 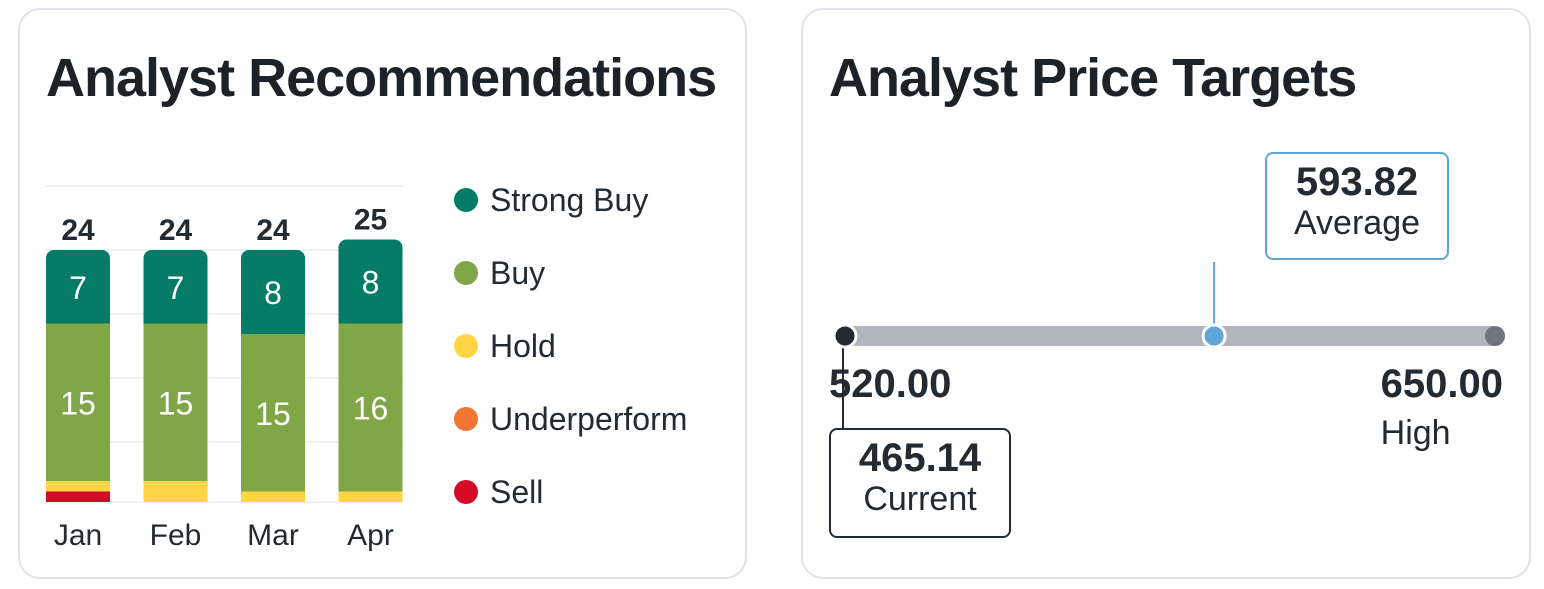 What do you see at coordinates (920, 458) in the screenshot?
I see `current-price-value: 465.14` at bounding box center [920, 458].